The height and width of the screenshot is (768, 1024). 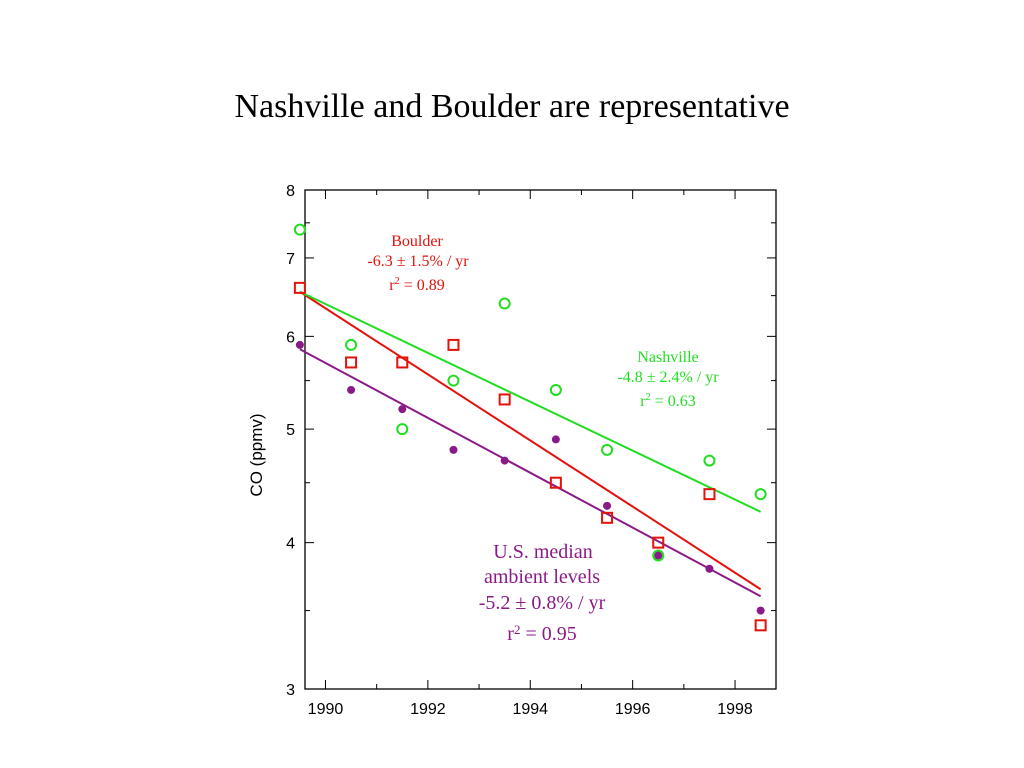 I want to click on anno-r-squared: r2 = 0.89, so click(x=417, y=285).